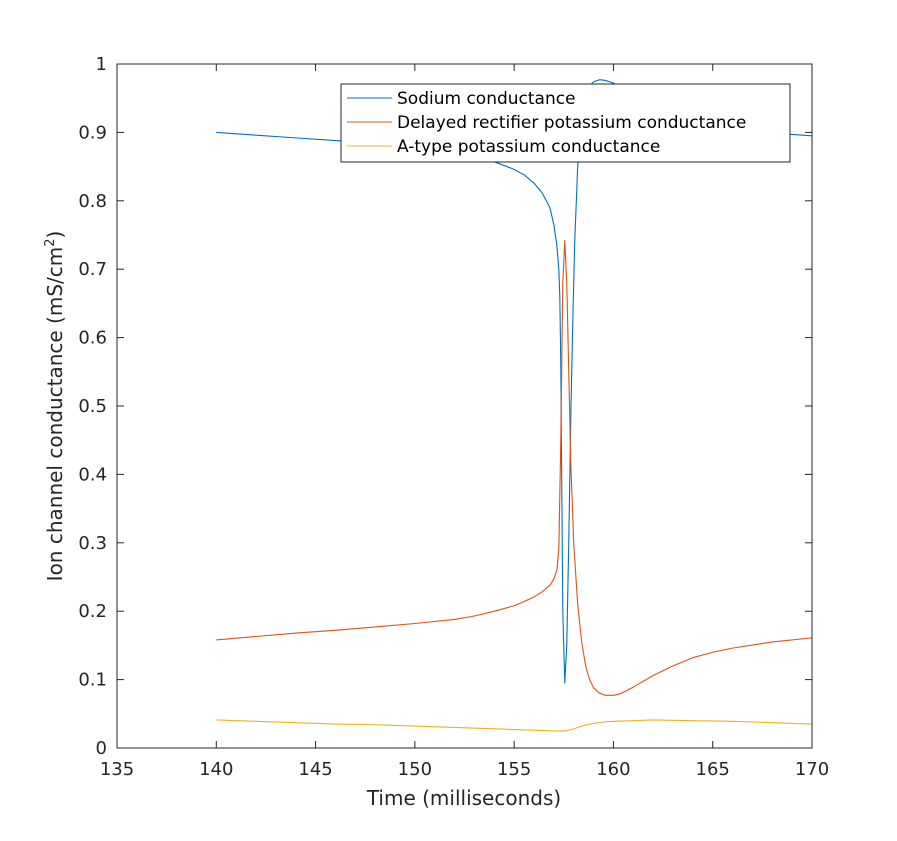  What do you see at coordinates (92, 201) in the screenshot?
I see `y-tick-label: 0.8` at bounding box center [92, 201].